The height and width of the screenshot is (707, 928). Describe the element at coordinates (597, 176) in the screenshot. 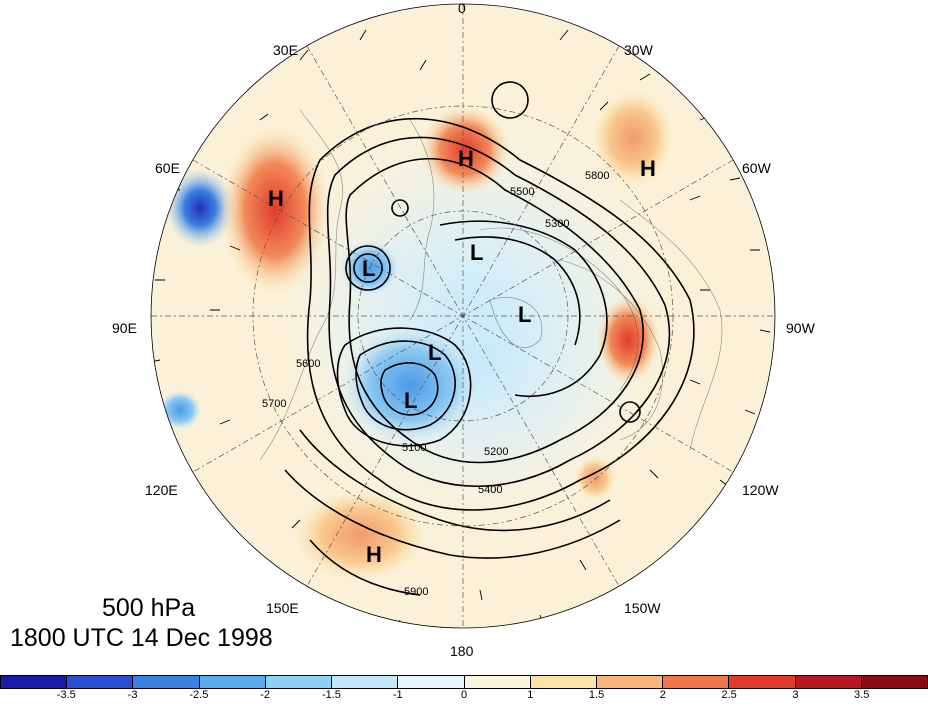

I see `contour-label-5800: 5800` at that location.